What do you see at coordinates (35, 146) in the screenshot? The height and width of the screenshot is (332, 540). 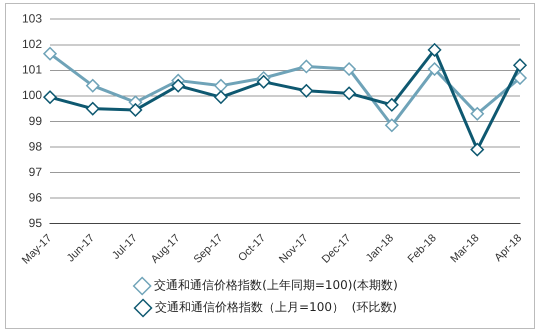 I see `y-tick-label: 98` at bounding box center [35, 146].